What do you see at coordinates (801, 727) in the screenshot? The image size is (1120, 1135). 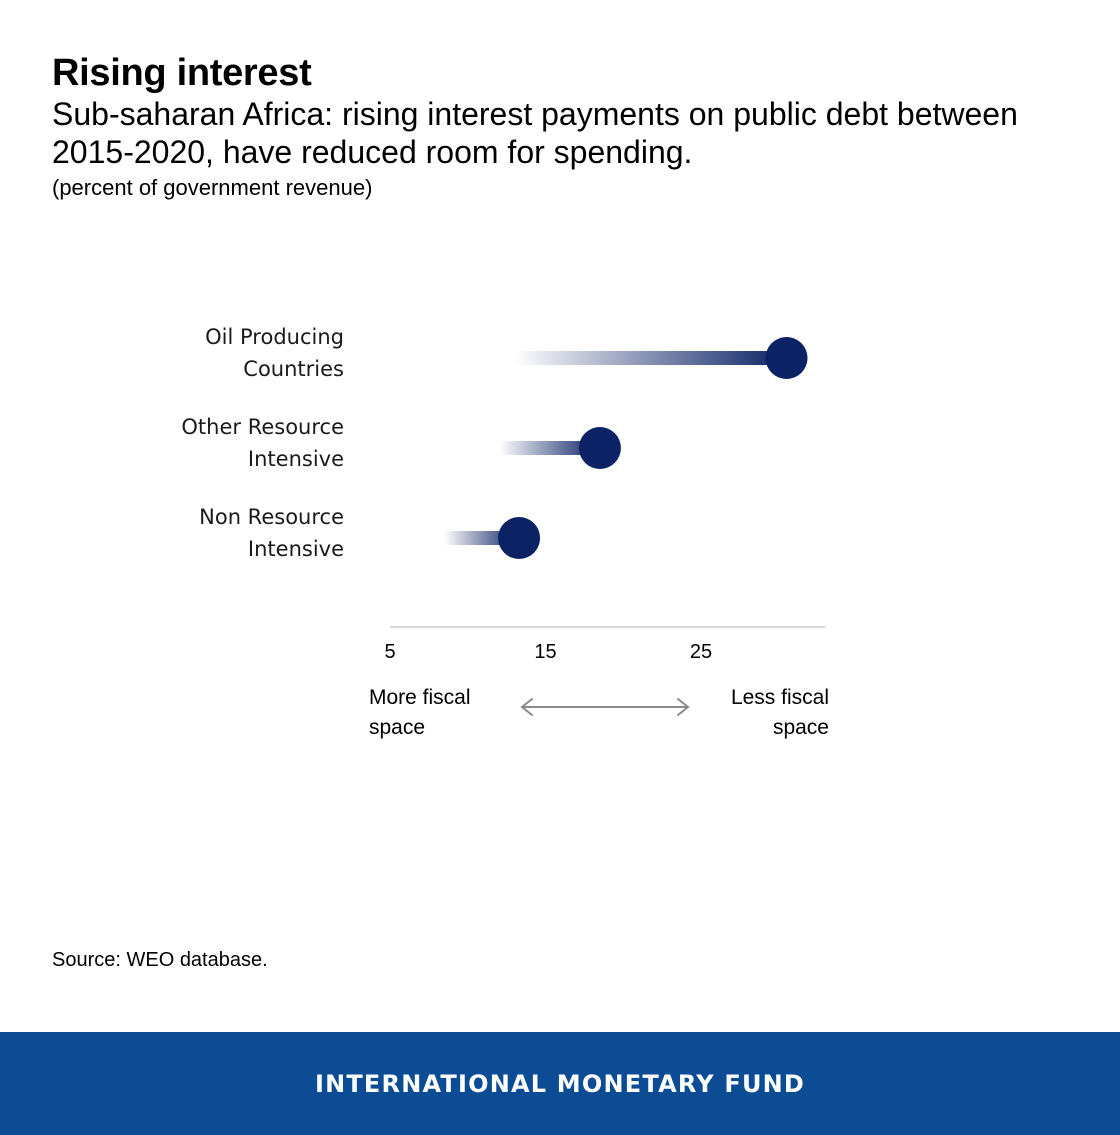 I see `less-fiscal-space-label: space` at bounding box center [801, 727].